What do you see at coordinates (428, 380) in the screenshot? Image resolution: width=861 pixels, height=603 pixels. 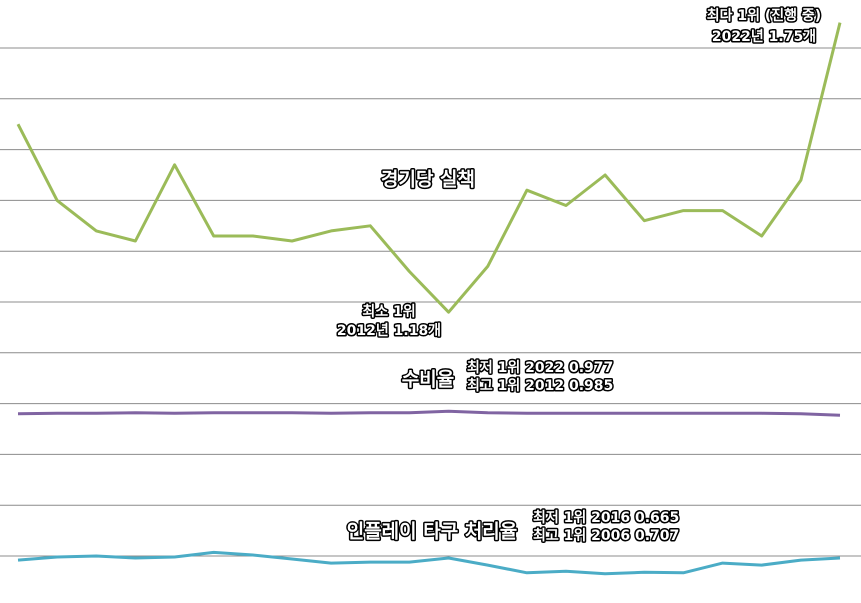 I see `series-label: 수비율` at bounding box center [428, 380].